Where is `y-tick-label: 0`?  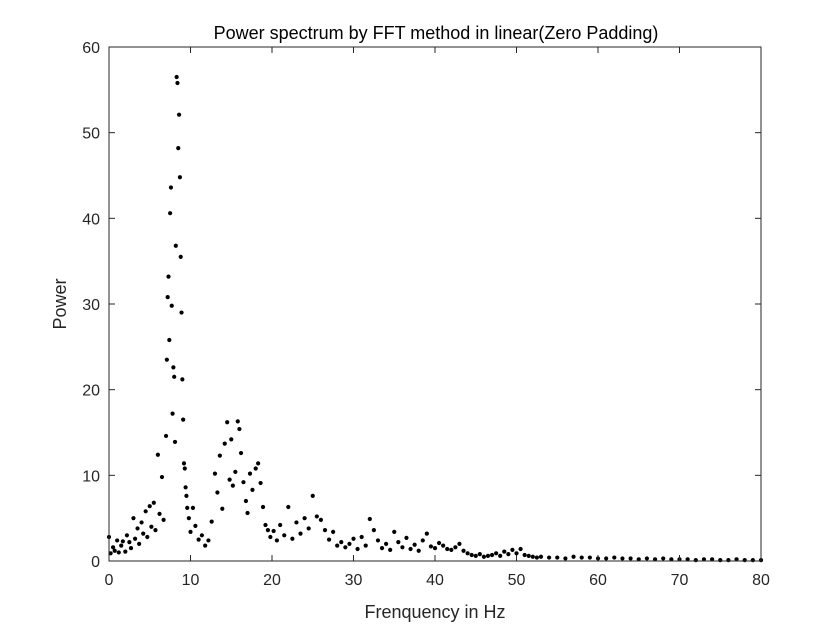 y-tick-label: 0 is located at coordinates (95, 562).